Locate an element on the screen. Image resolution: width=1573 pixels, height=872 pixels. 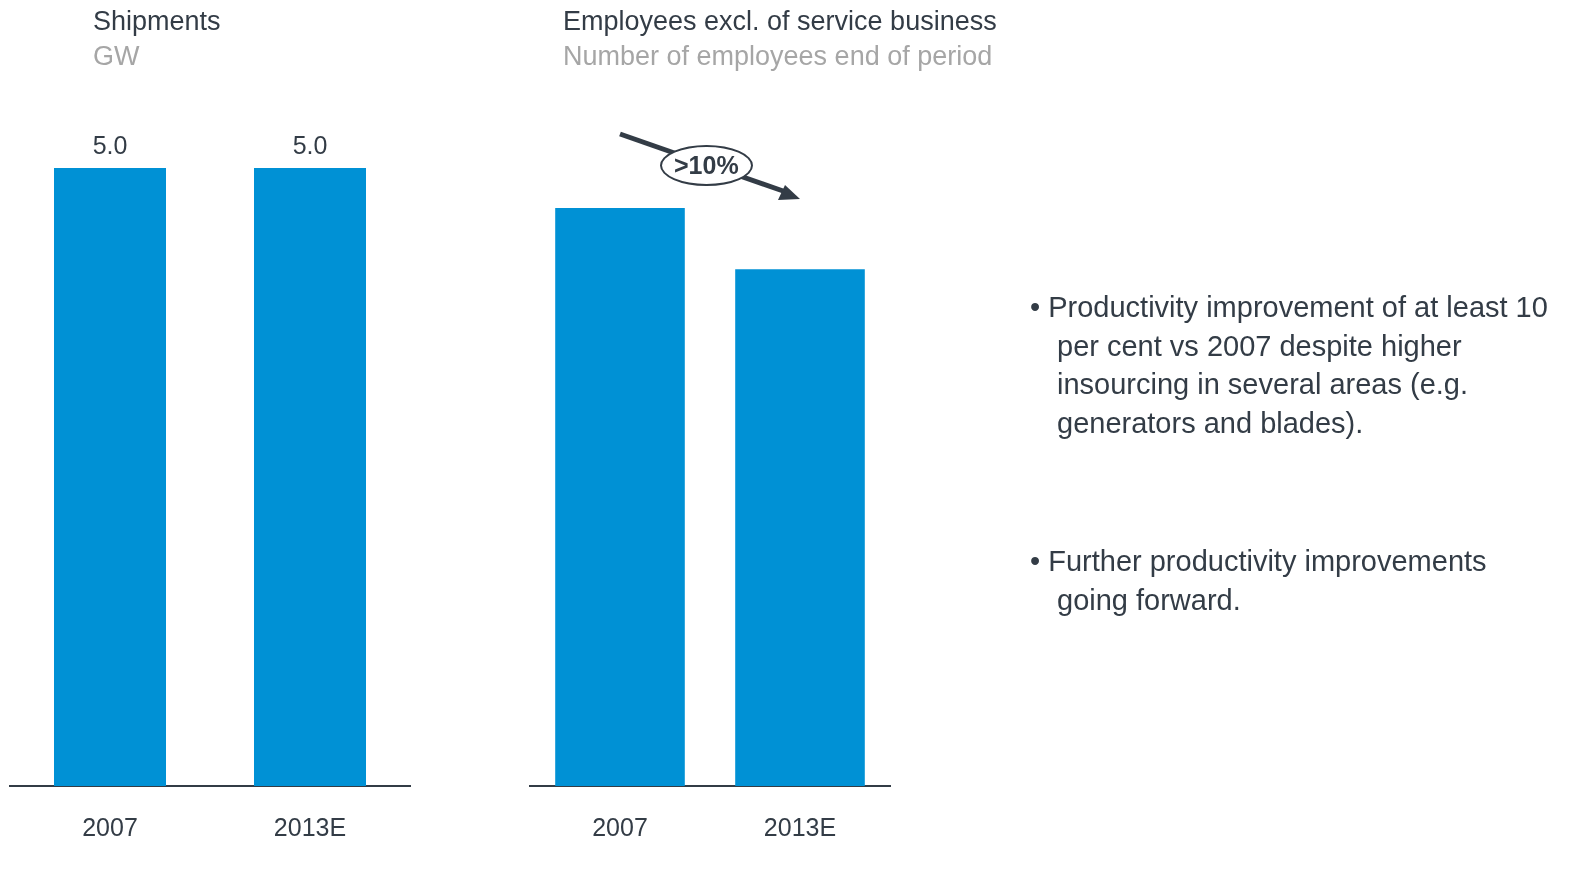
chart-title: Employees excl. of service business is located at coordinates (780, 21).